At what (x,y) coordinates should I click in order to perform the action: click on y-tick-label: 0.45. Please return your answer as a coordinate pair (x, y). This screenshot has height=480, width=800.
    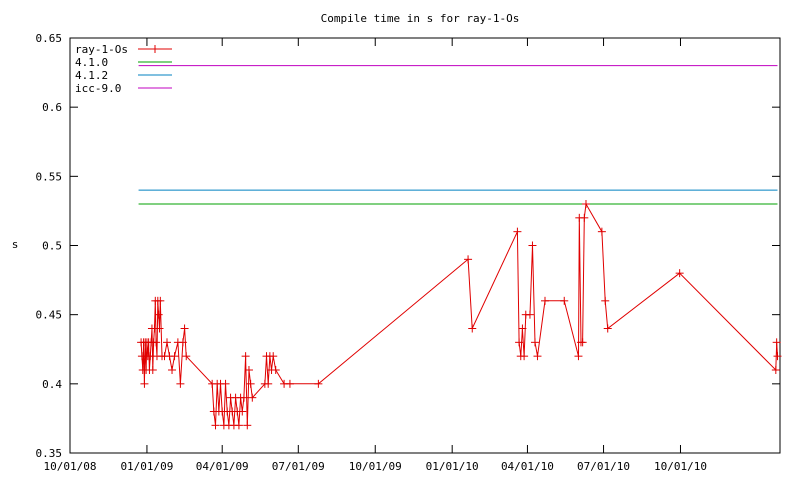
    Looking at the image, I should click on (49, 315).